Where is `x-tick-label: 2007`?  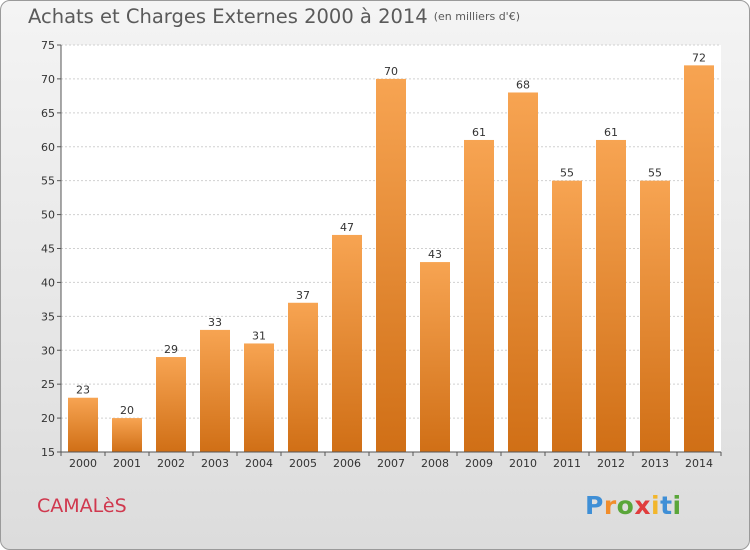 x-tick-label: 2007 is located at coordinates (391, 463).